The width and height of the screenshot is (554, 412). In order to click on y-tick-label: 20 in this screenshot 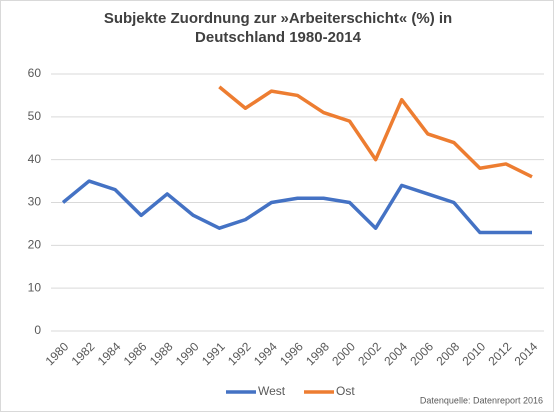, I will do `click(35, 245)`.